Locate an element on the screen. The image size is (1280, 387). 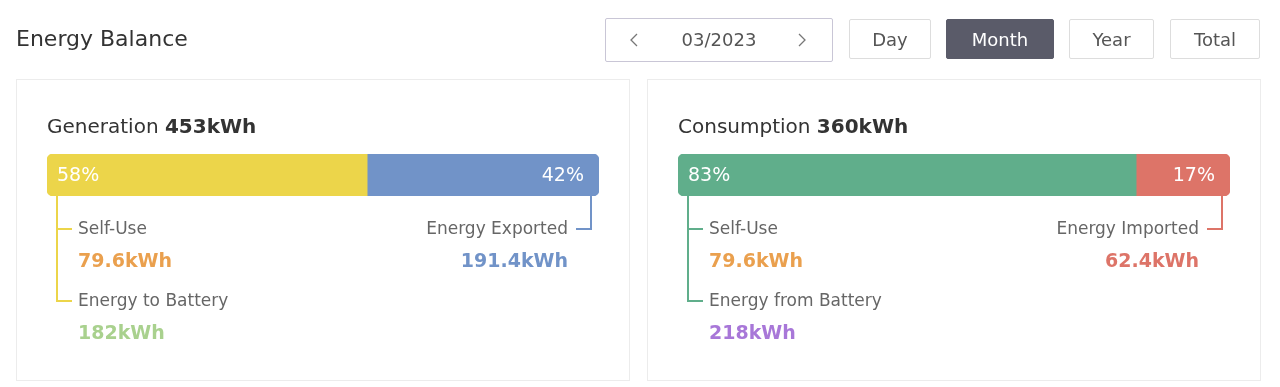
data-label: 17% is located at coordinates (1193, 173).